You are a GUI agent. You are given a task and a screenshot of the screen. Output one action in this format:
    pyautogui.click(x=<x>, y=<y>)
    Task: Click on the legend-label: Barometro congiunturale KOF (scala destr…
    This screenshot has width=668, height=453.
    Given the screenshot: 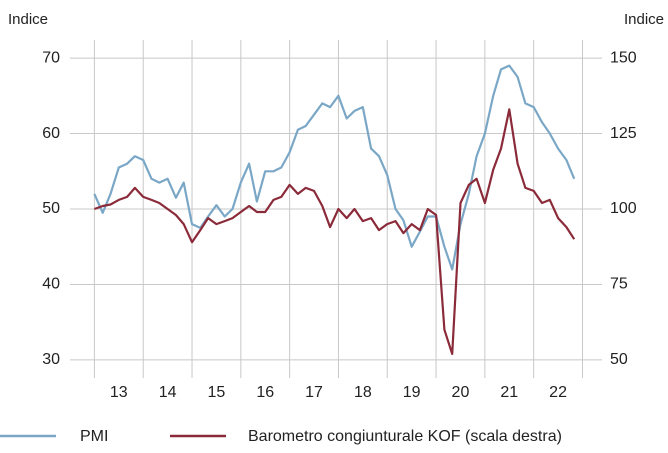 What is the action you would take?
    pyautogui.click(x=405, y=436)
    